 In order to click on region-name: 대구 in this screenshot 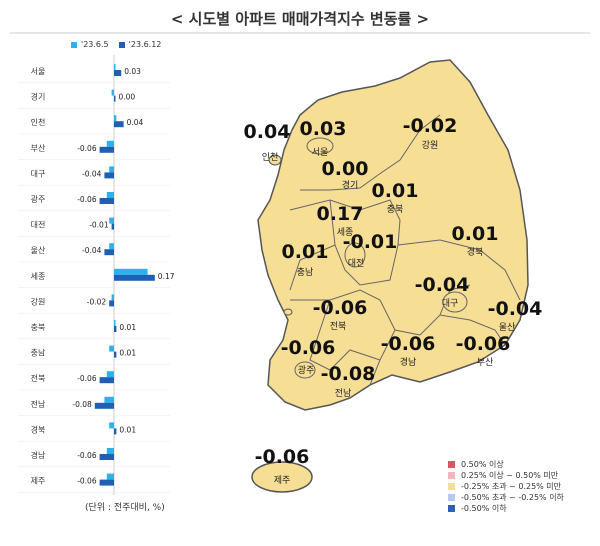, I will do `click(450, 303)`.